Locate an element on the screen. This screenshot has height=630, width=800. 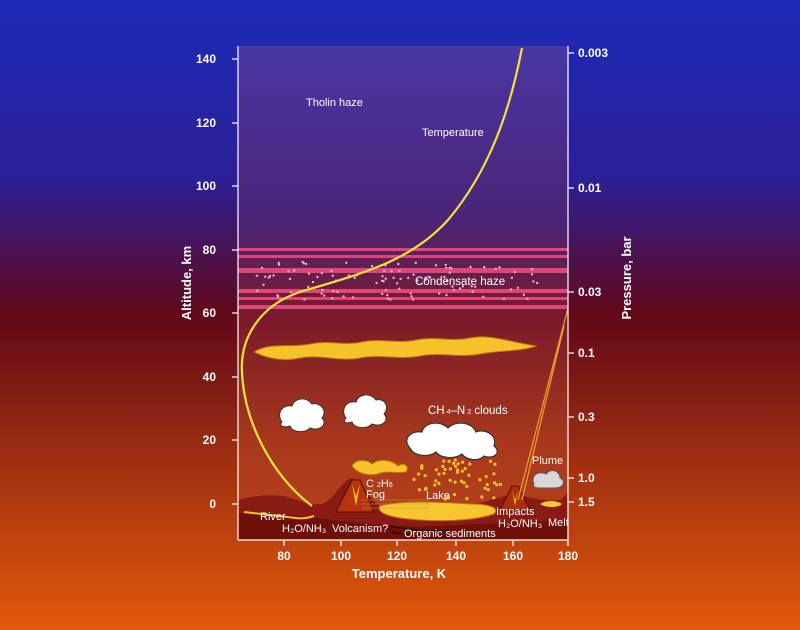
left-tick-labels: 140 120 100 80 60 40 20 0 is located at coordinates (206, 281).